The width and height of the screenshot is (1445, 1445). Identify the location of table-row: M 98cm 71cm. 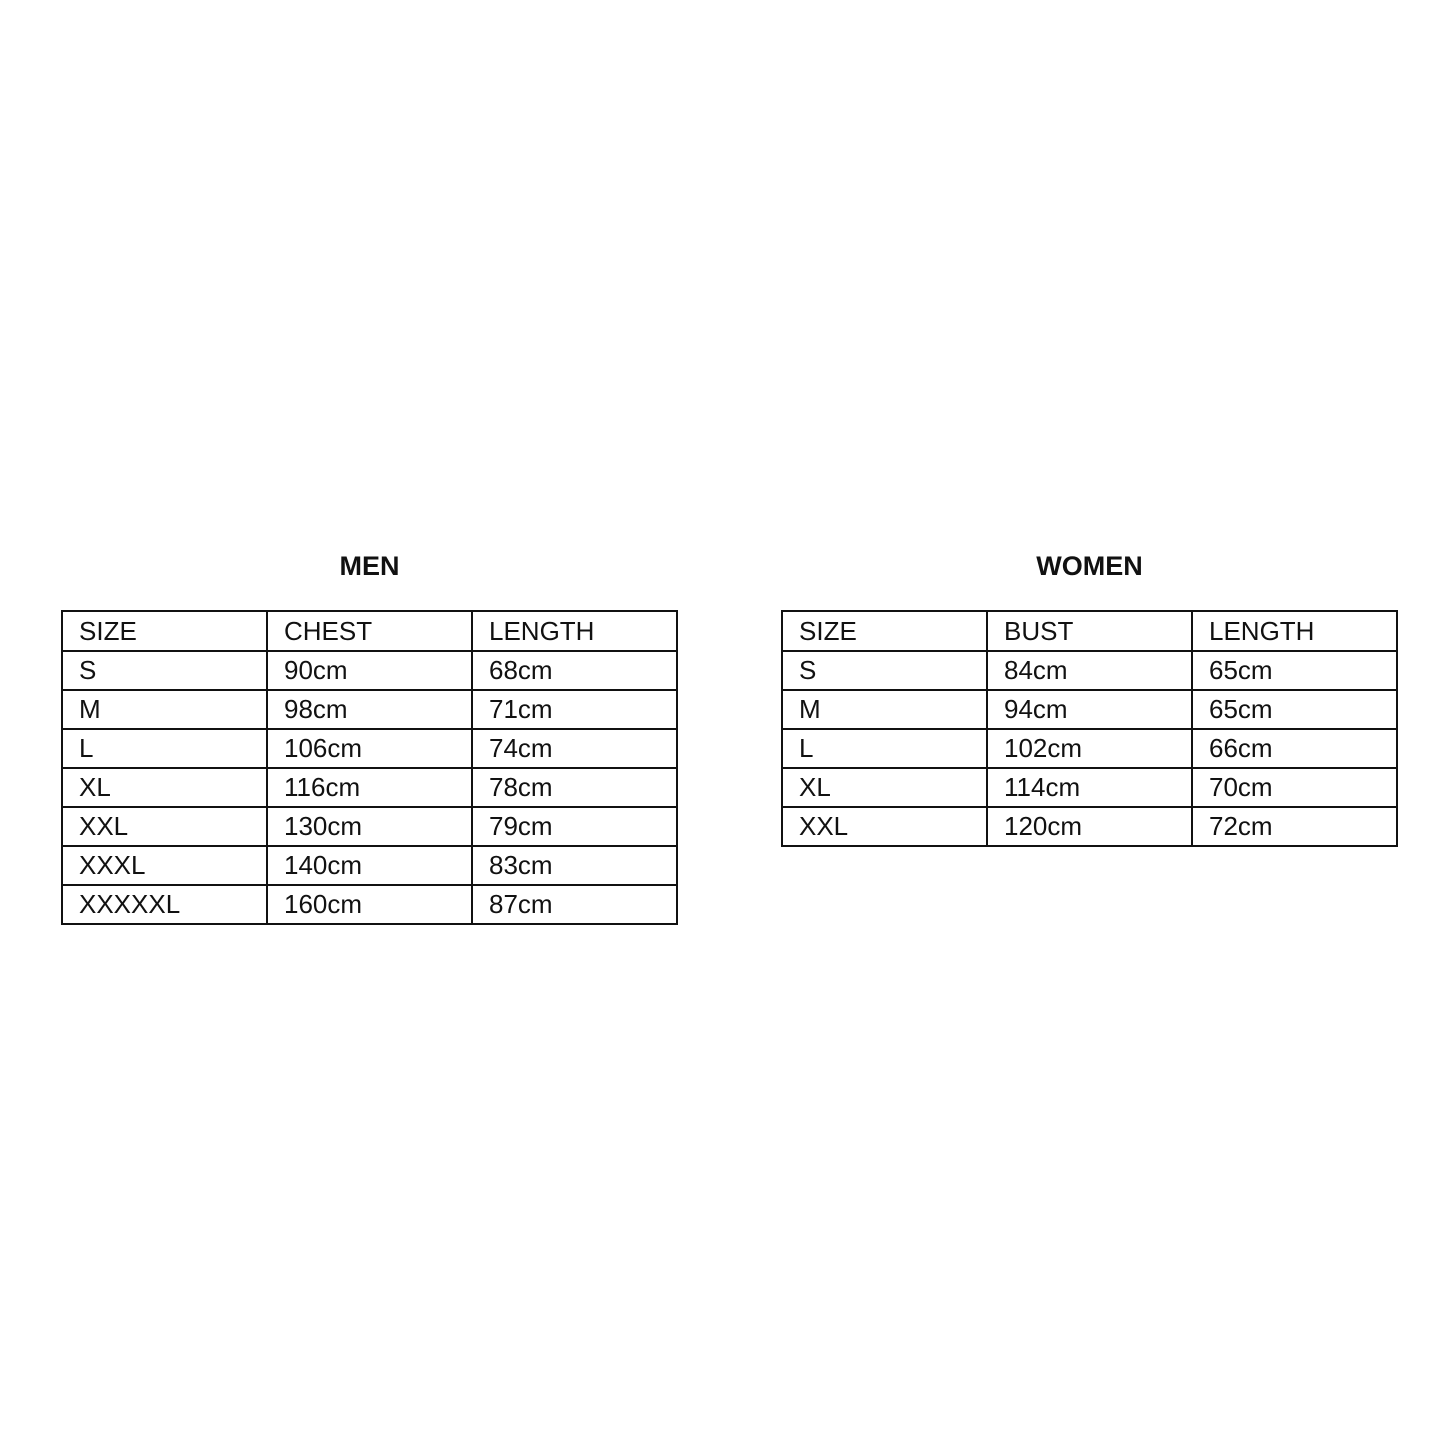
(369, 709).